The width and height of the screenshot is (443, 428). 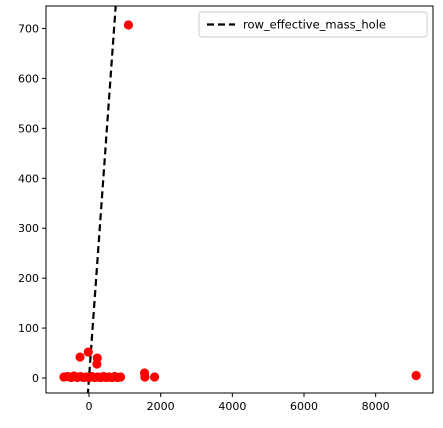 I want to click on y-tick-label: 500, so click(x=28, y=128).